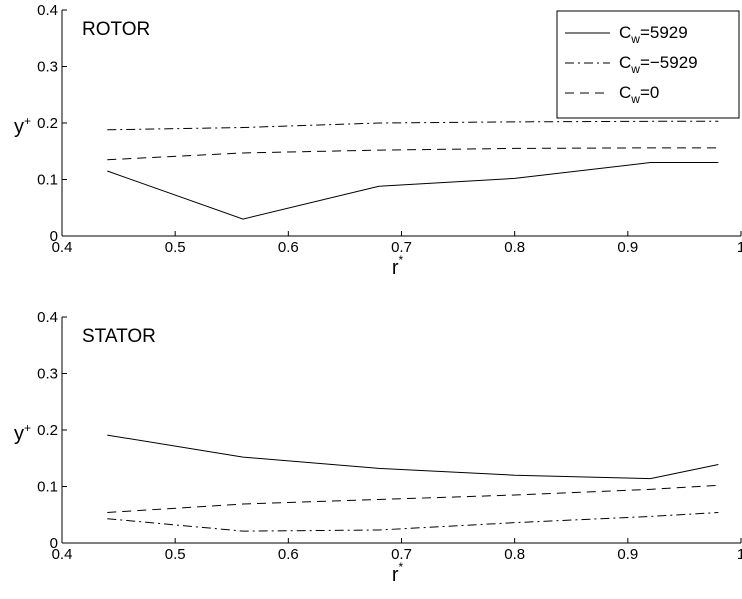 This screenshot has width=742, height=599. What do you see at coordinates (627, 554) in the screenshot?
I see `stator-x-tick-label: 0.9` at bounding box center [627, 554].